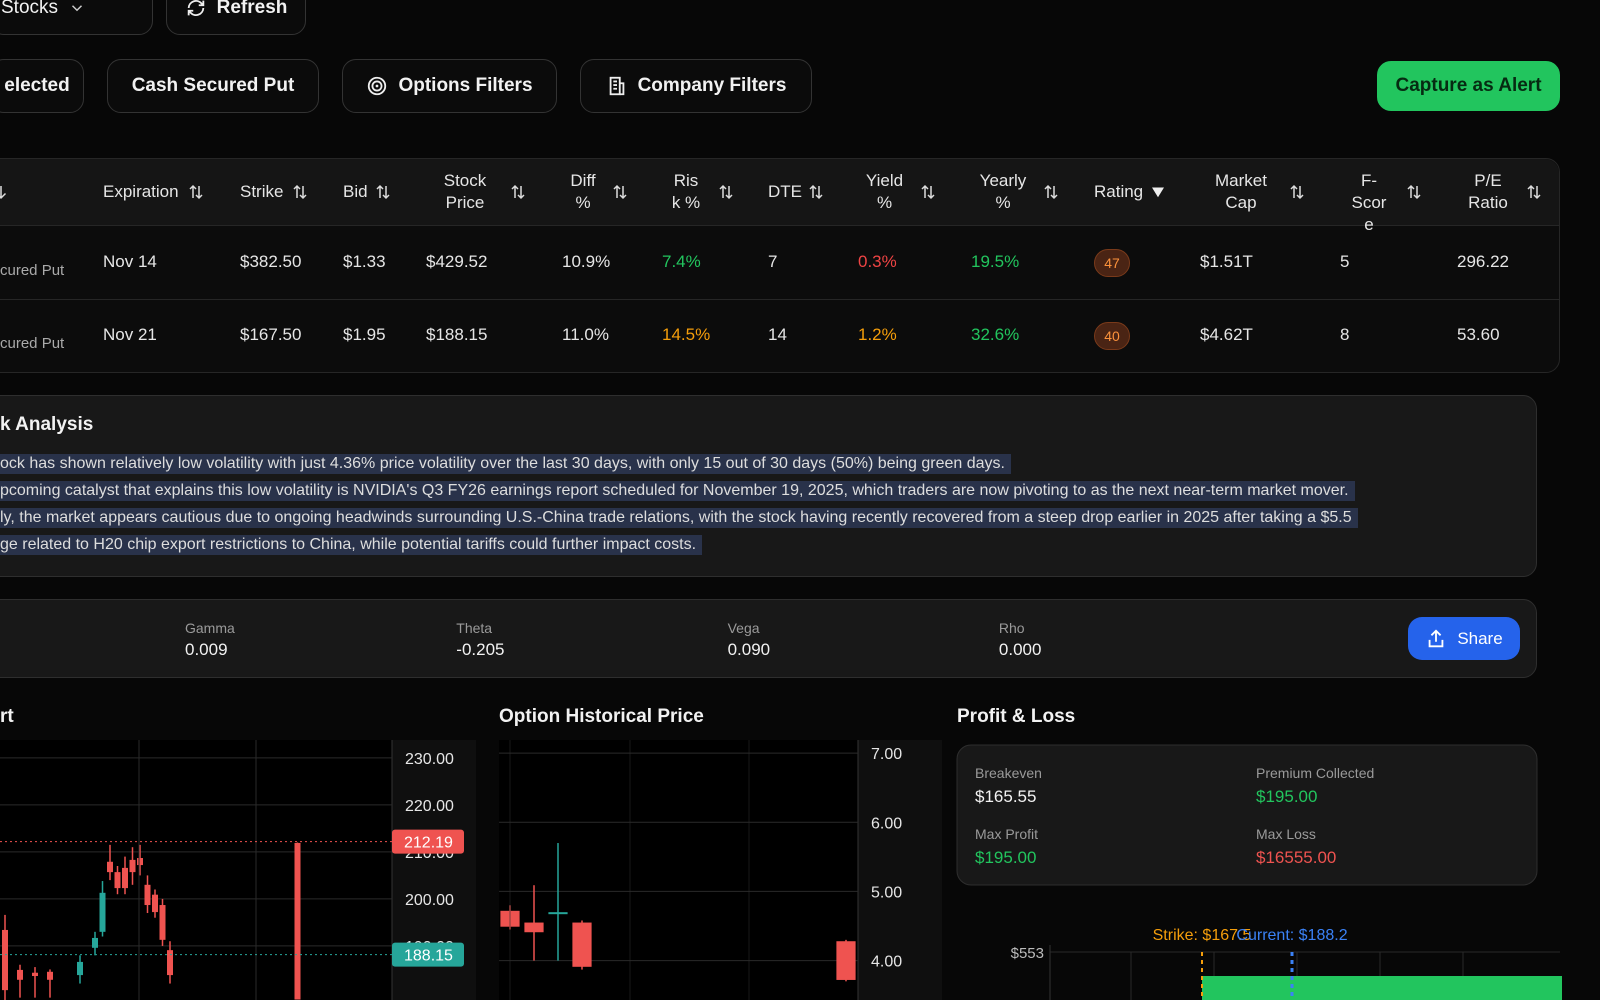 The width and height of the screenshot is (1600, 1000). I want to click on column-header: Stock Price, so click(465, 191).